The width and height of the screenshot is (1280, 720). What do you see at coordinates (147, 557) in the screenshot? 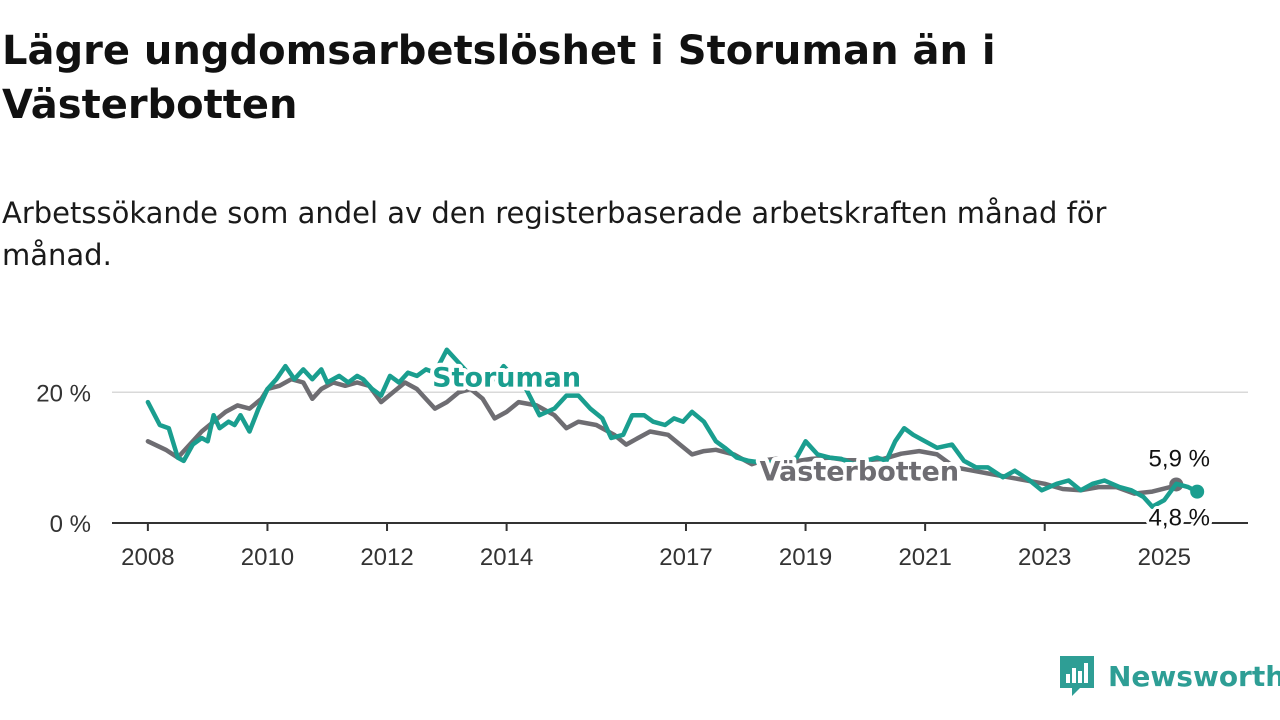
I see `x-tick-label: 2008` at bounding box center [147, 557].